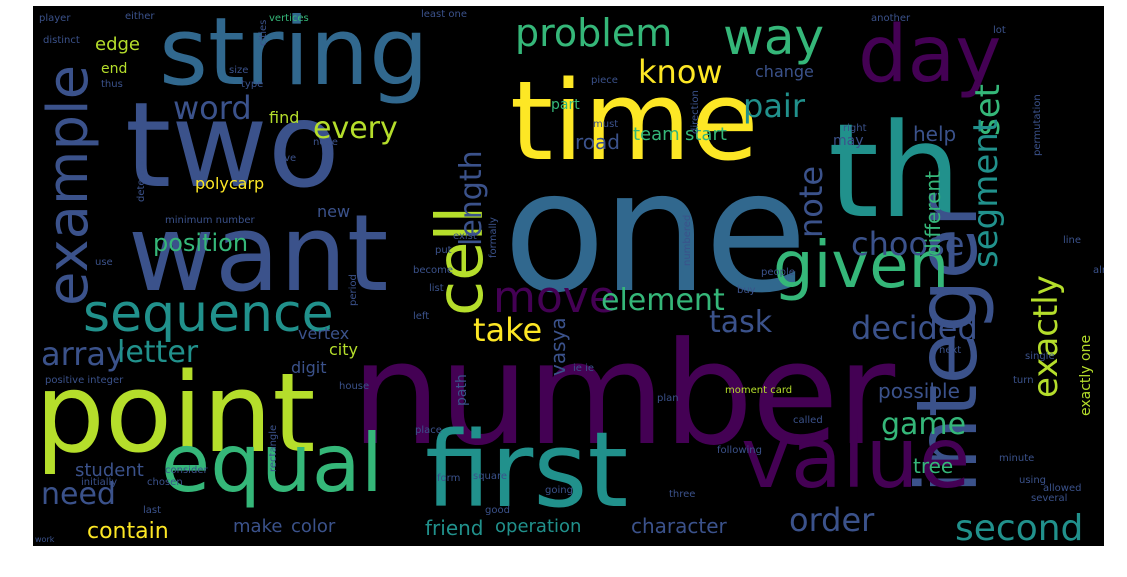 The image size is (1127, 577). What do you see at coordinates (208, 314) in the screenshot?
I see `word: sequence` at bounding box center [208, 314].